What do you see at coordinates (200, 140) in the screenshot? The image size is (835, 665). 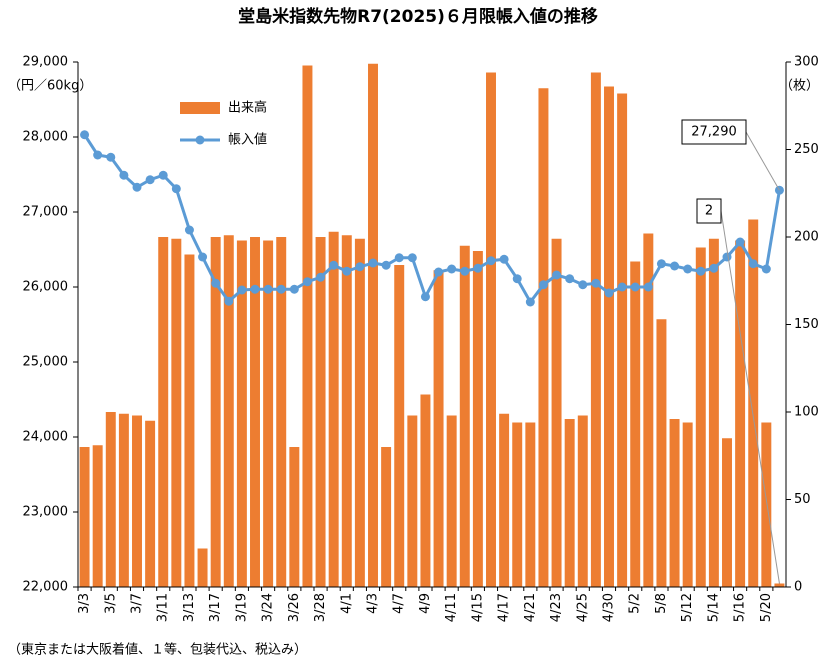 I see `legend-marker` at bounding box center [200, 140].